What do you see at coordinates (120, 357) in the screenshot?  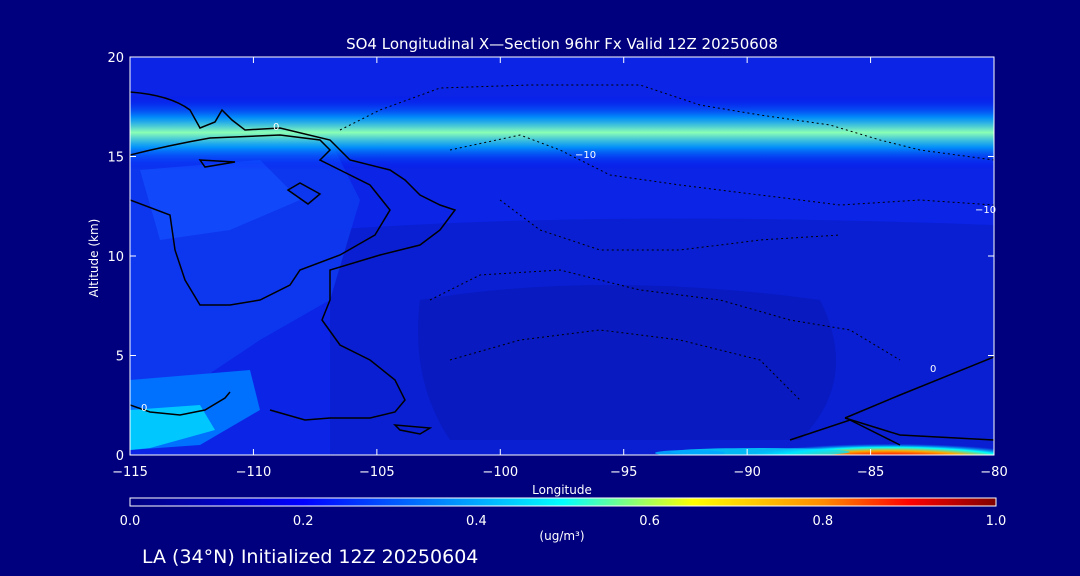 I see `y-tick-label: 5` at bounding box center [120, 357].